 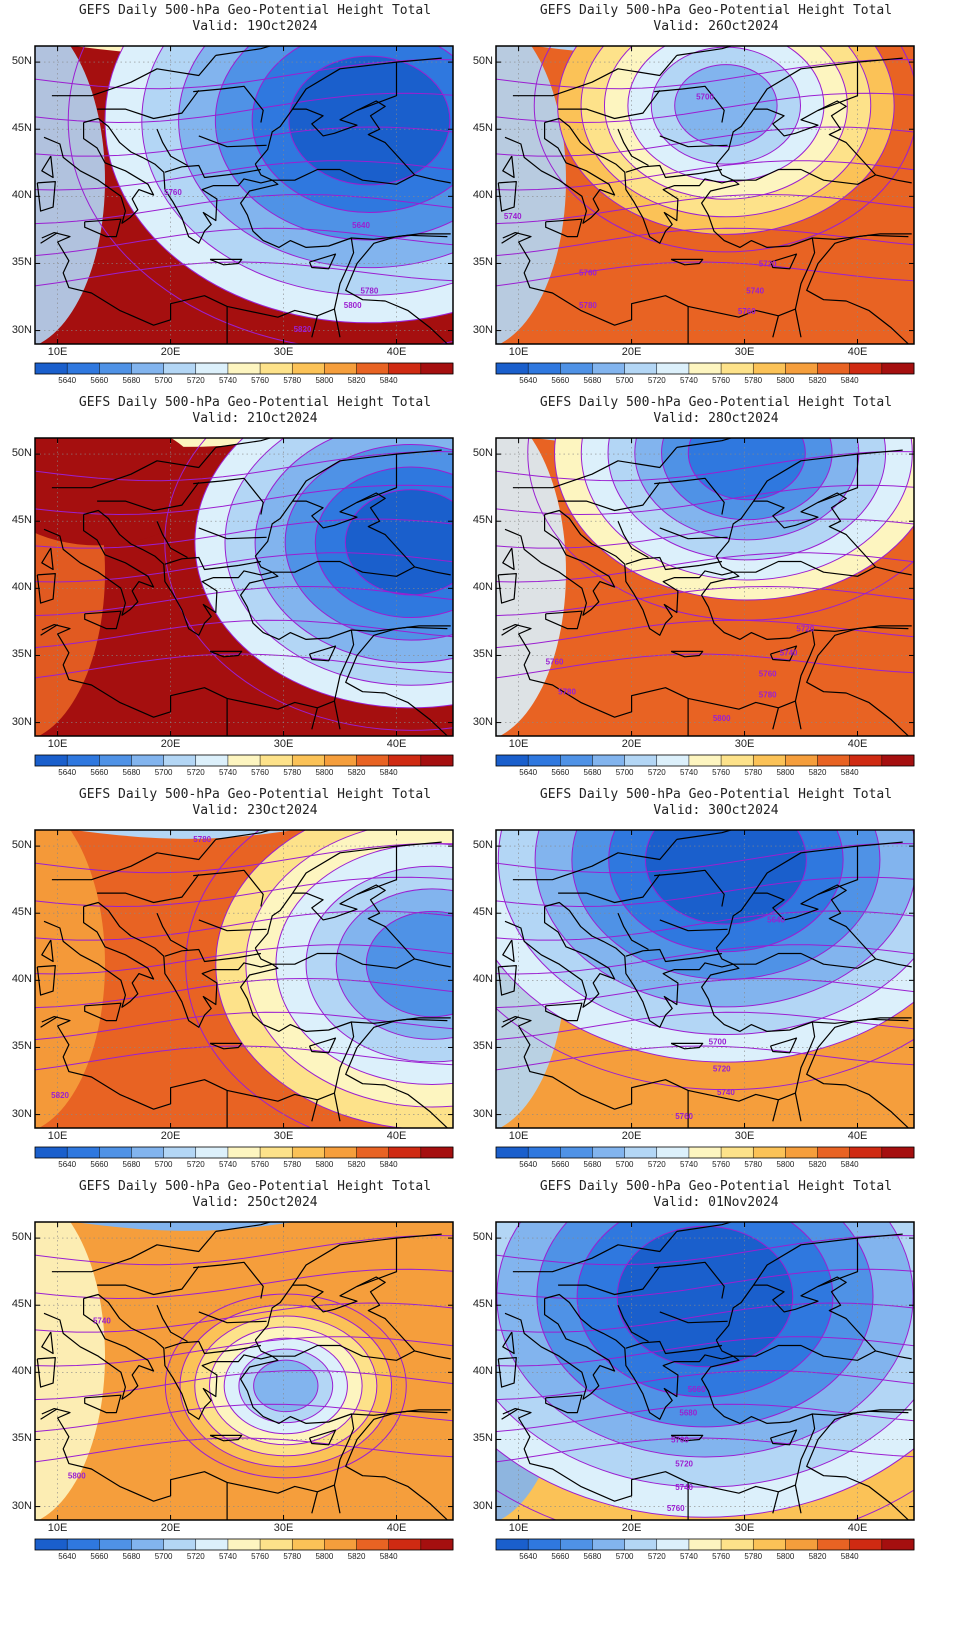 What do you see at coordinates (753, 1164) in the screenshot?
I see `colorbar-label: 5780` at bounding box center [753, 1164].